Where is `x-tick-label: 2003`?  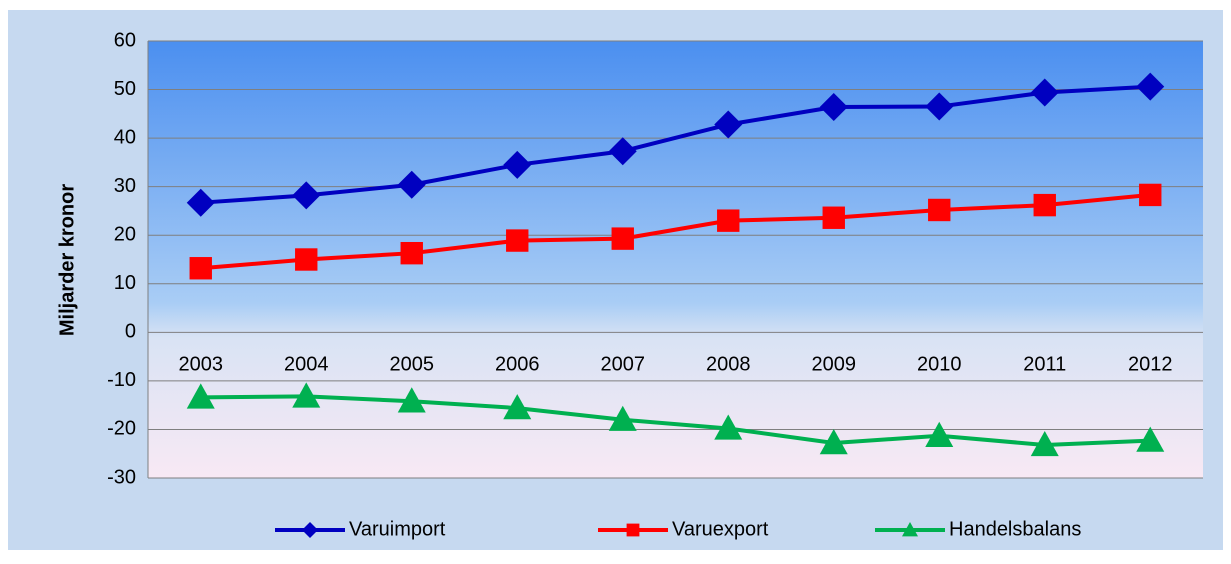 x-tick-label: 2003 is located at coordinates (201, 365).